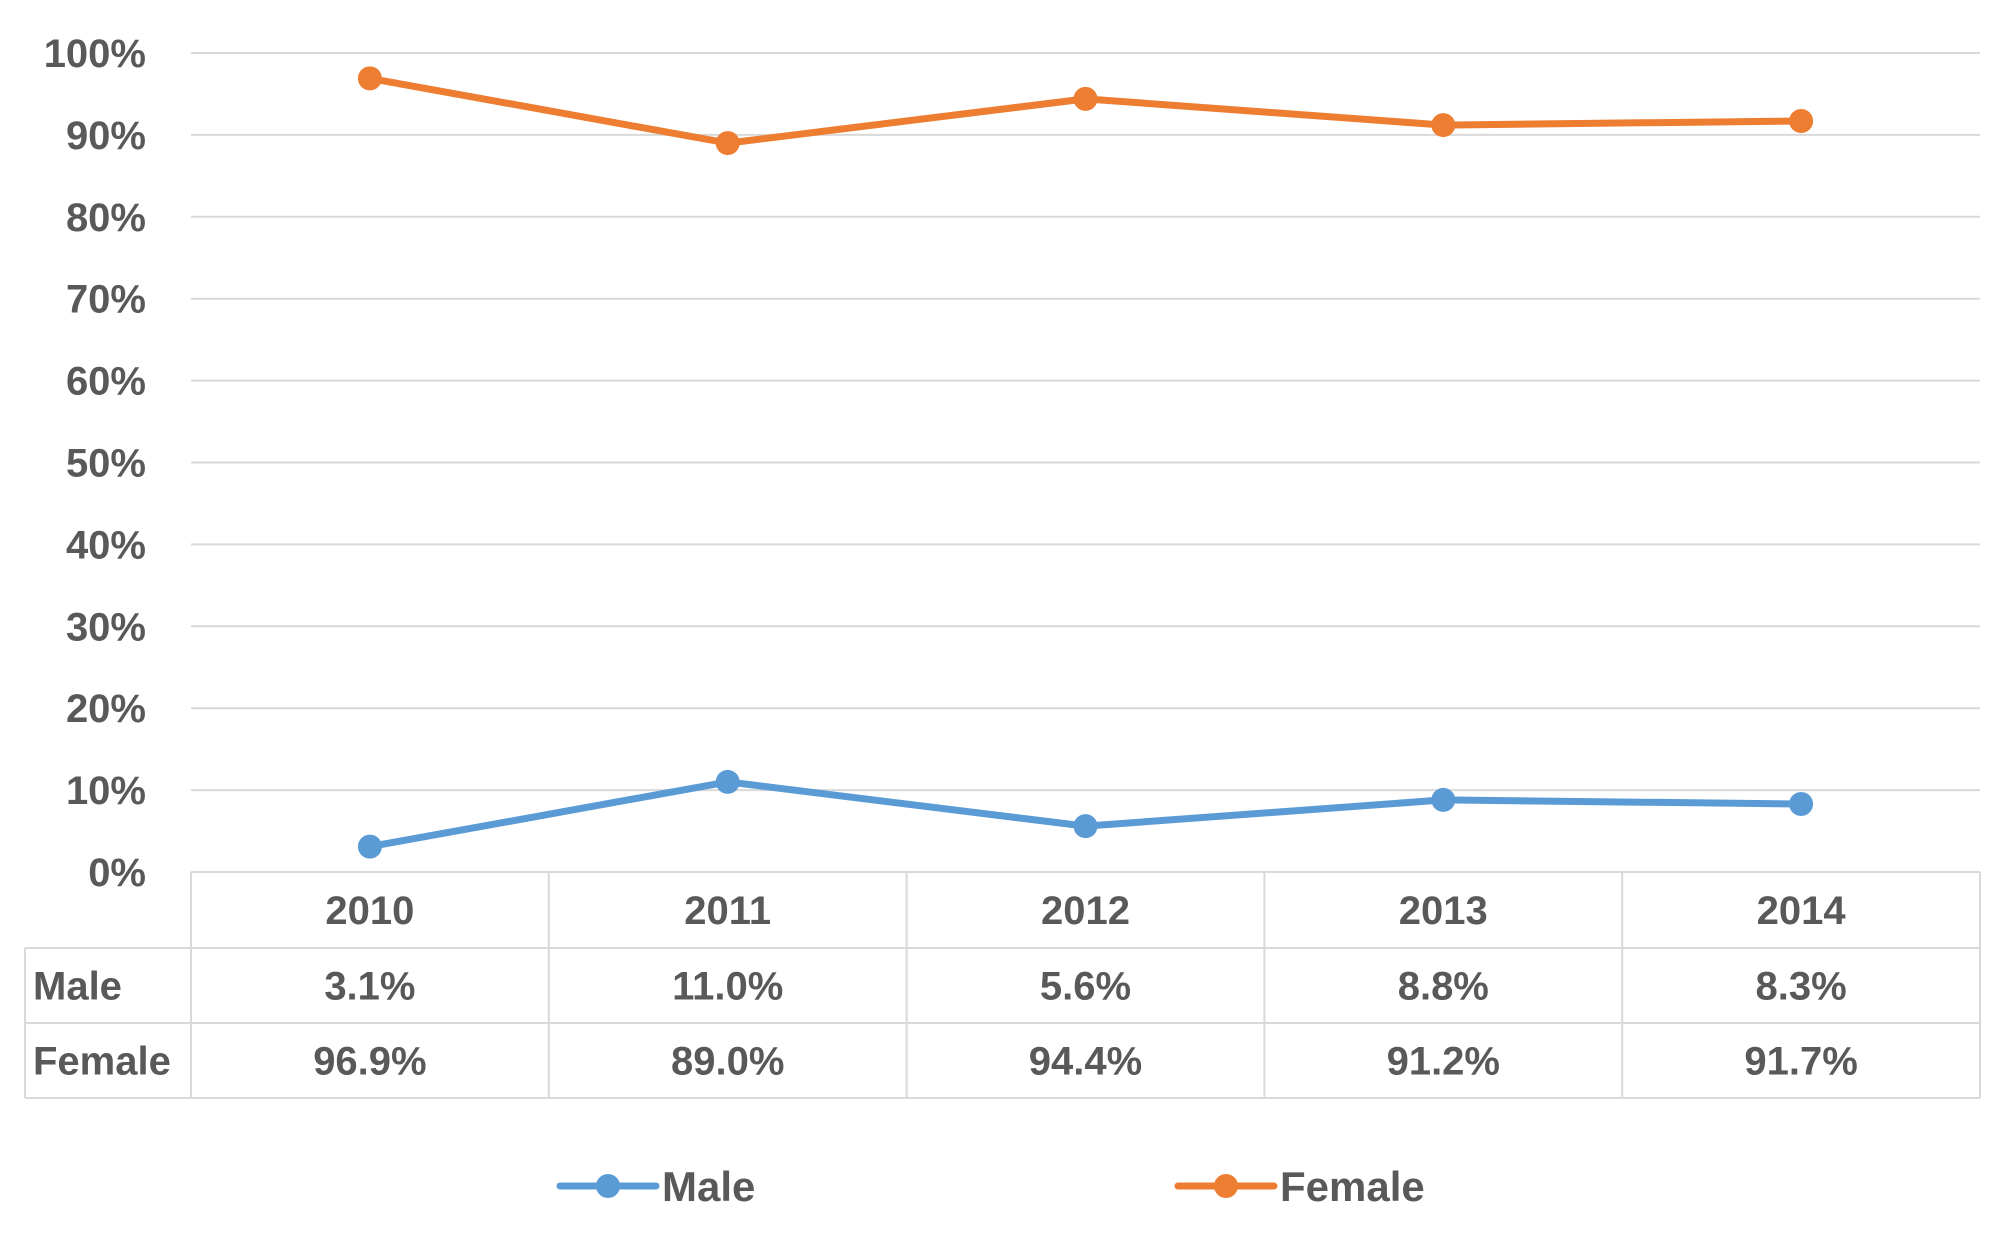 The height and width of the screenshot is (1238, 2000). Describe the element at coordinates (1226, 1186) in the screenshot. I see `legend-marker-female` at that location.